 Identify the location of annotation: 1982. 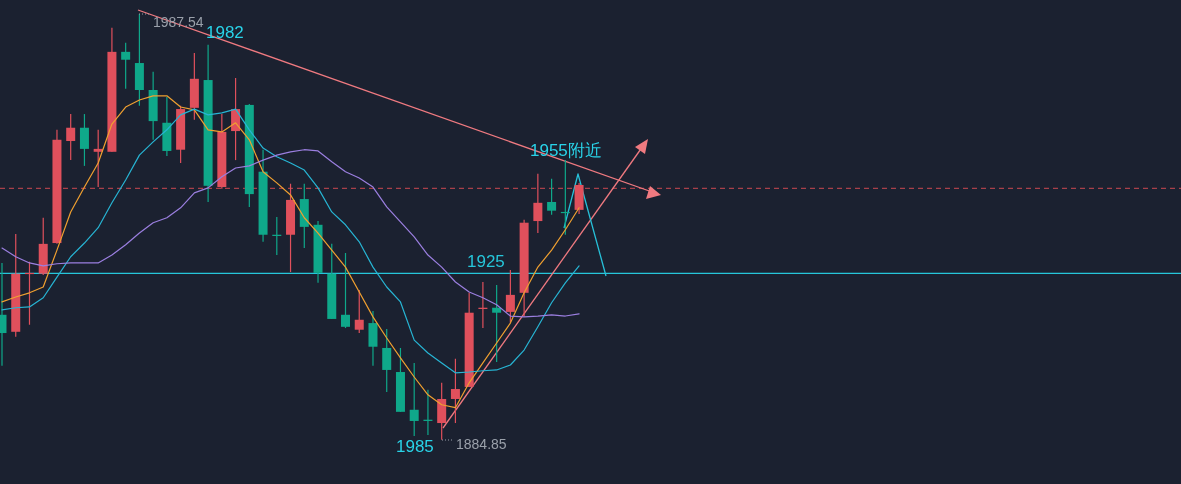
(225, 32).